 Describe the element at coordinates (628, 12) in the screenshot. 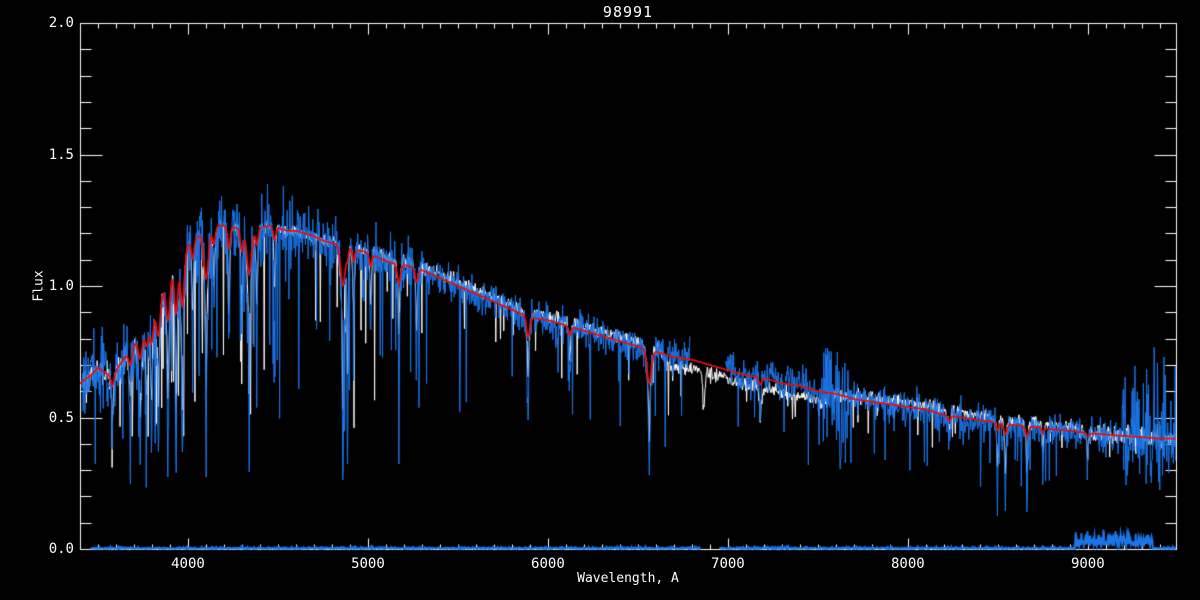

I see `plot-title: 98991` at that location.